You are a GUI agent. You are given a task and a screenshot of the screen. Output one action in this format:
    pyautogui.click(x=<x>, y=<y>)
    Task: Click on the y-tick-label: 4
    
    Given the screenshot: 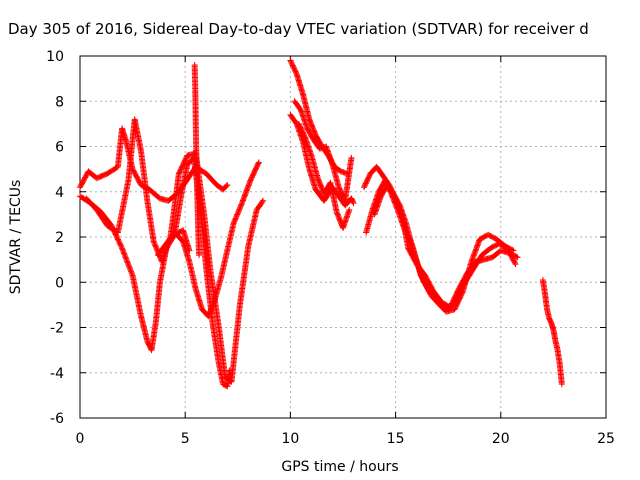 What is the action you would take?
    pyautogui.click(x=59, y=193)
    